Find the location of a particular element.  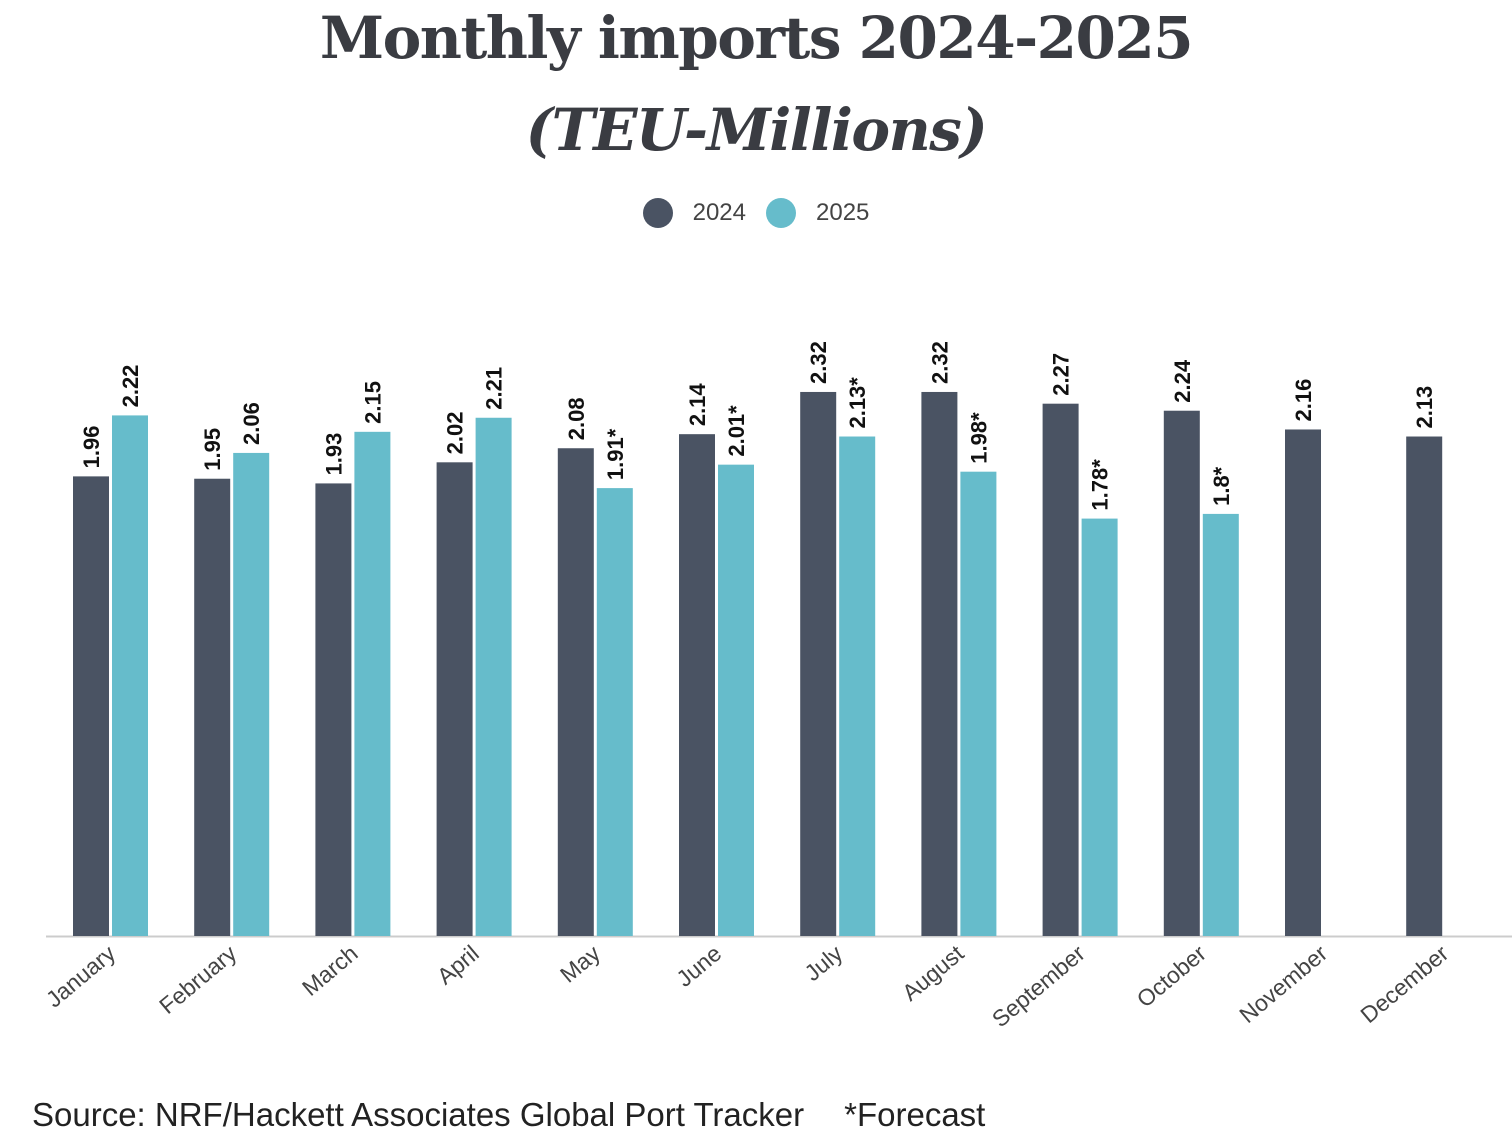

data-label-2025-september: 1.78* is located at coordinates (1100, 485).